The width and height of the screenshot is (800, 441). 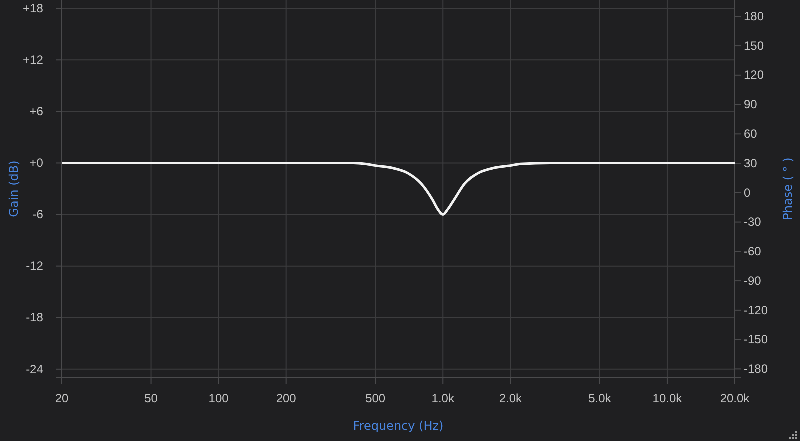 I want to click on x-tick-label: 200, so click(x=286, y=399).